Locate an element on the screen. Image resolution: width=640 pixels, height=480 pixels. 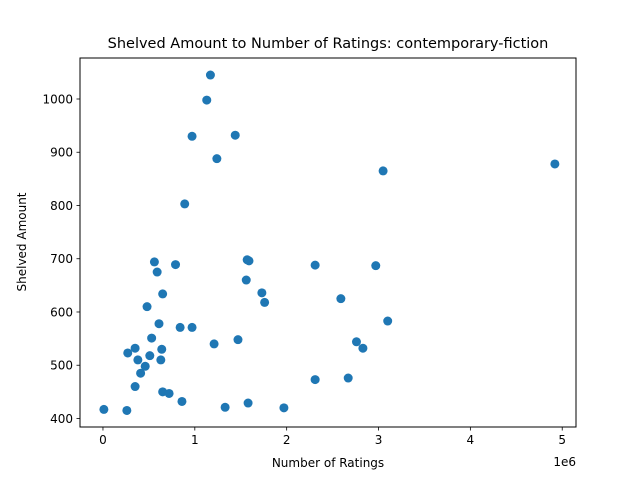
y-tick-label: 800 is located at coordinates (61, 206).